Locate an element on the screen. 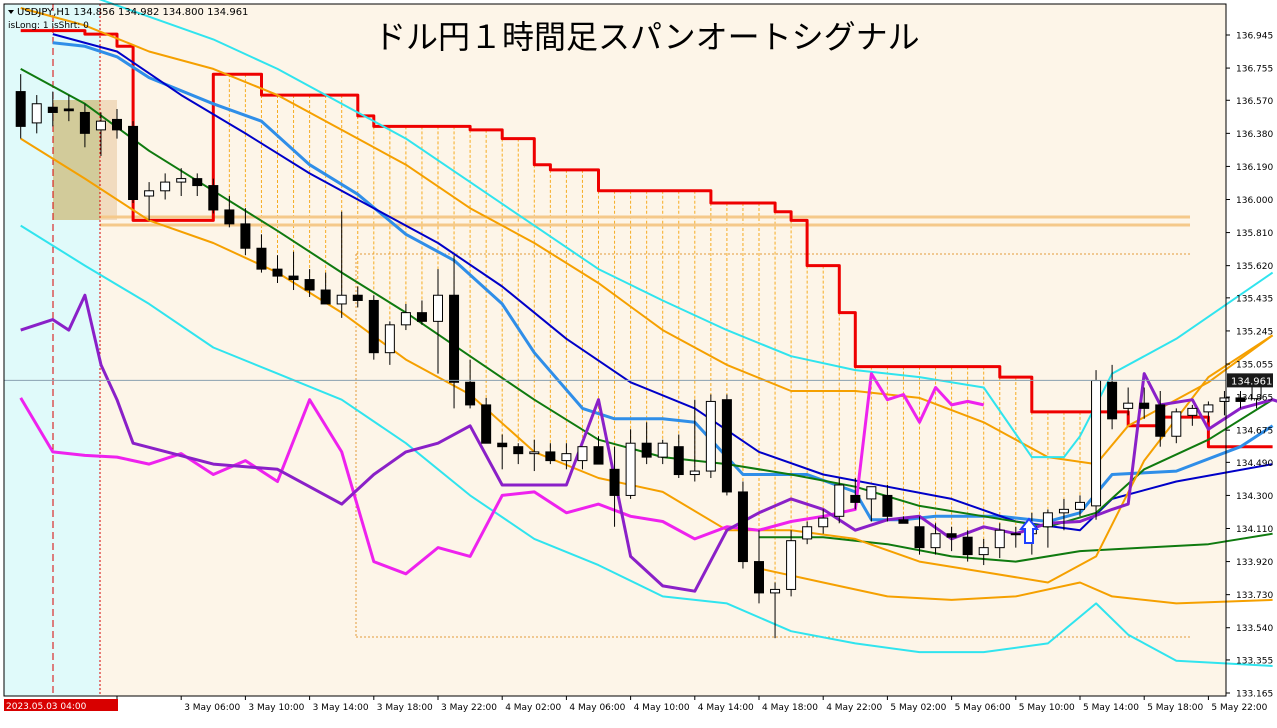 Image resolution: width=1277 pixels, height=728 pixels. entry-box-fill is located at coordinates (76, 160).